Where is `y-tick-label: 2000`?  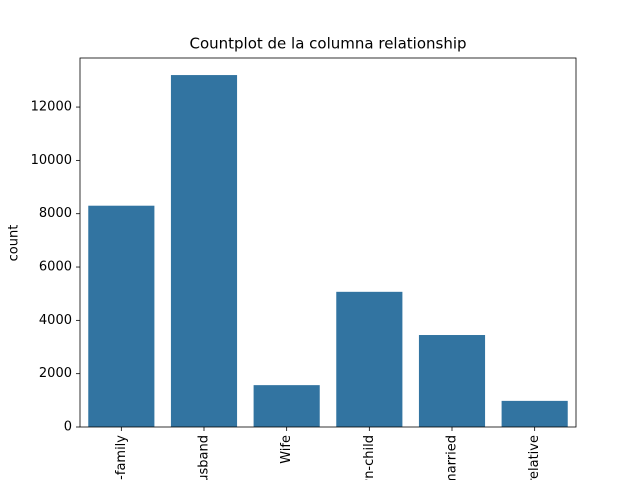
y-tick-label: 2000 is located at coordinates (55, 373).